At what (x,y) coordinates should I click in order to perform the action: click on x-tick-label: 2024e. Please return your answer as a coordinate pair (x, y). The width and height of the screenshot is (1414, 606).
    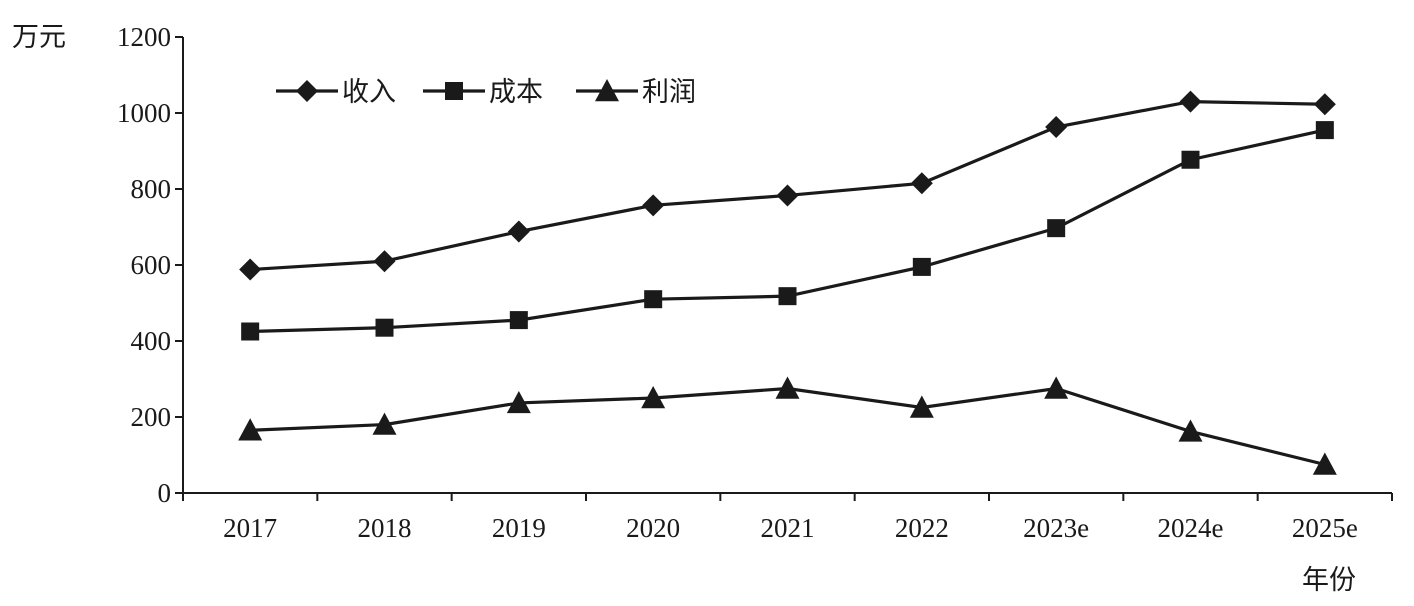
    Looking at the image, I should click on (1191, 528).